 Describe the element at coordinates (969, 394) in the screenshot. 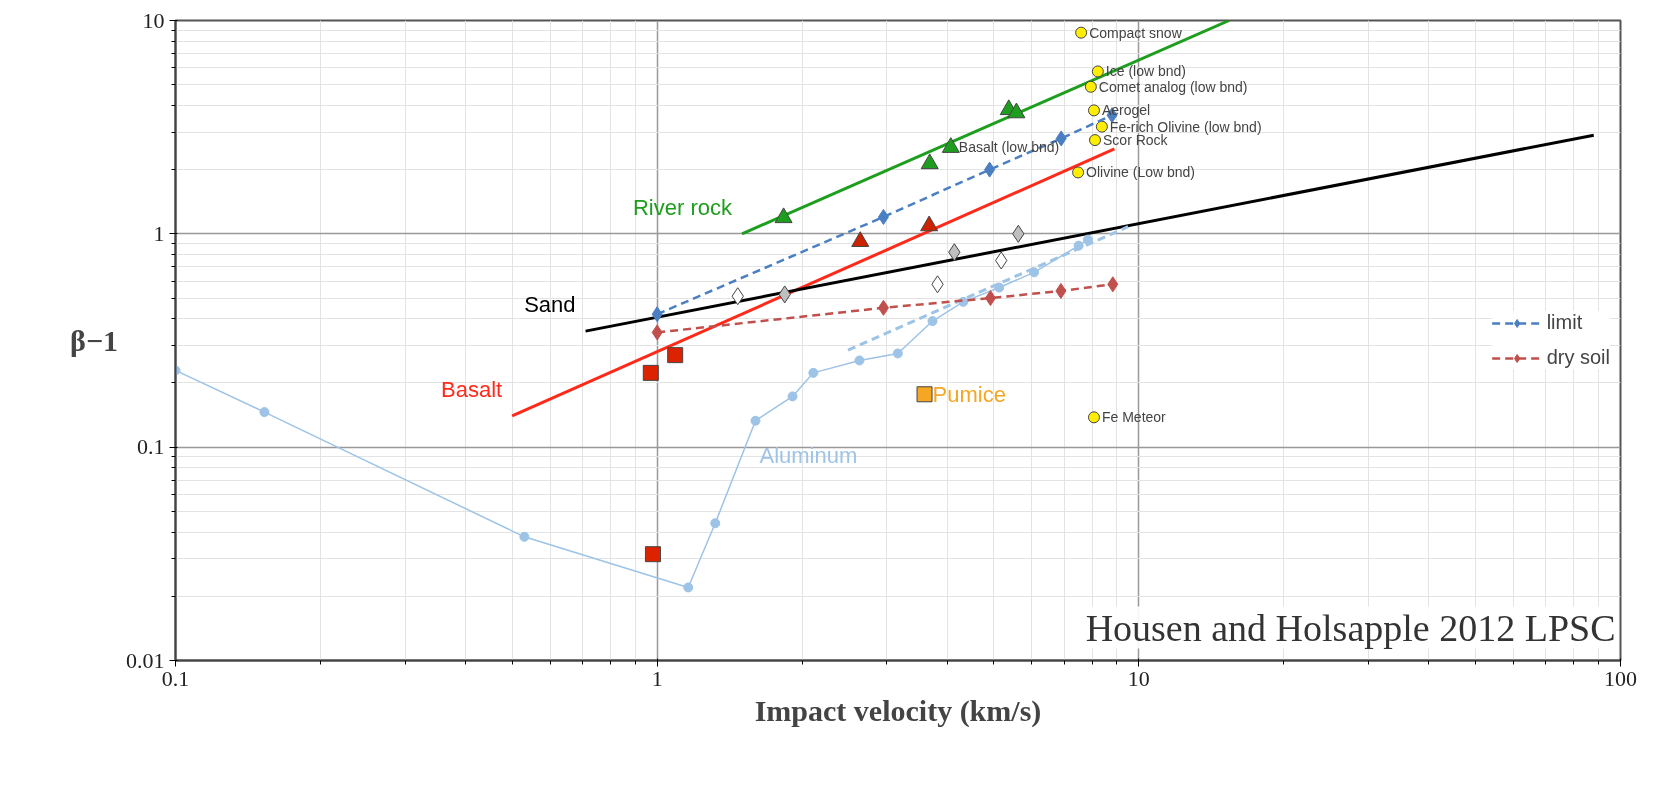

I see `annotation: Pumice` at that location.